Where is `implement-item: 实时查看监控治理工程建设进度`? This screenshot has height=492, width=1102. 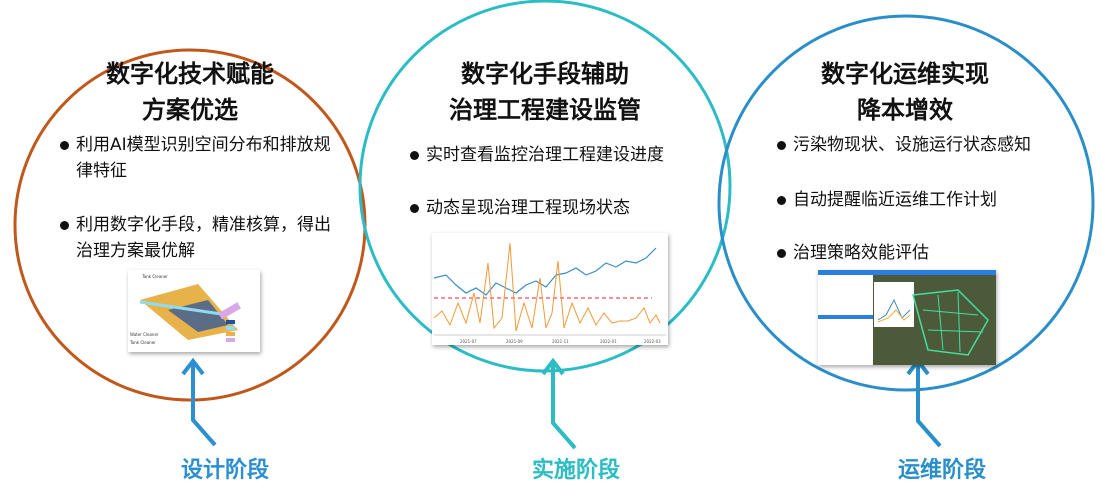 implement-item: 实时查看监控治理工程建设进度 is located at coordinates (563, 155).